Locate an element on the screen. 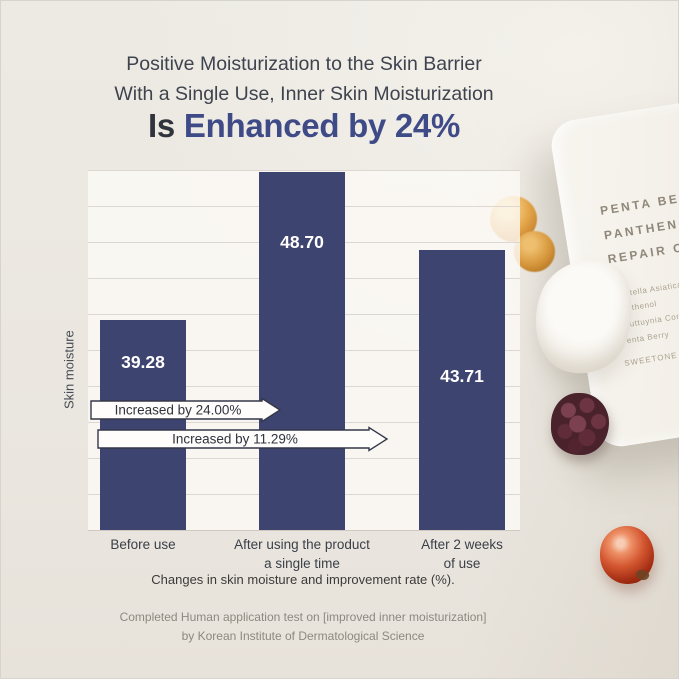 The width and height of the screenshot is (679, 679). bar-value-label: 43.71 is located at coordinates (462, 376).